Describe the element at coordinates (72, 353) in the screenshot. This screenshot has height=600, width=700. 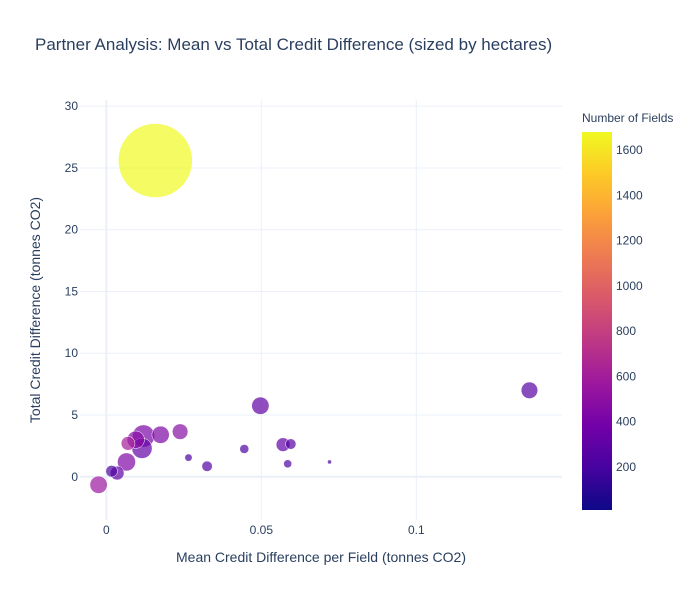
I see `y-tick-label: 10` at that location.